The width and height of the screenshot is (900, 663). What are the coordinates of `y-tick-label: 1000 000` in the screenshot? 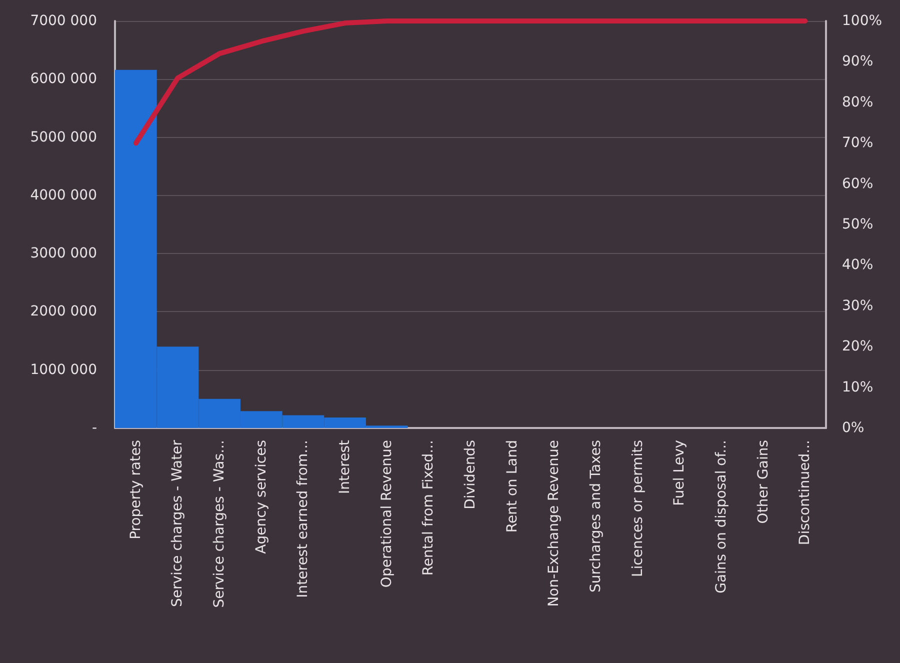 It's located at (63, 370).